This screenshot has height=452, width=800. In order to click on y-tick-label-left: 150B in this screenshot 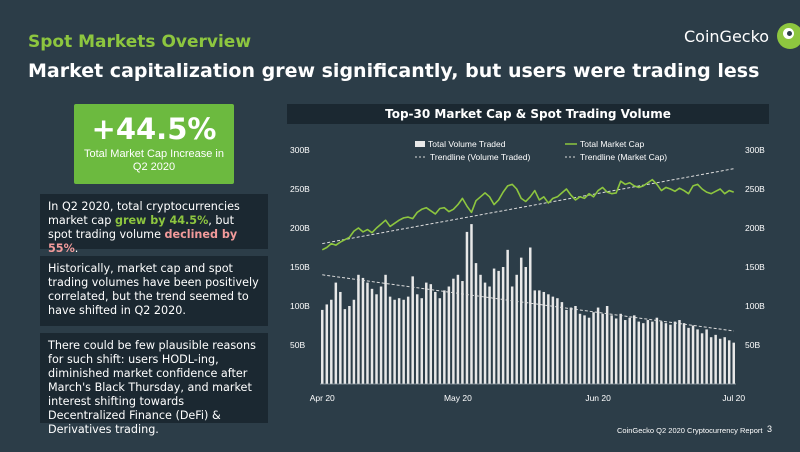, I will do `click(300, 267)`.